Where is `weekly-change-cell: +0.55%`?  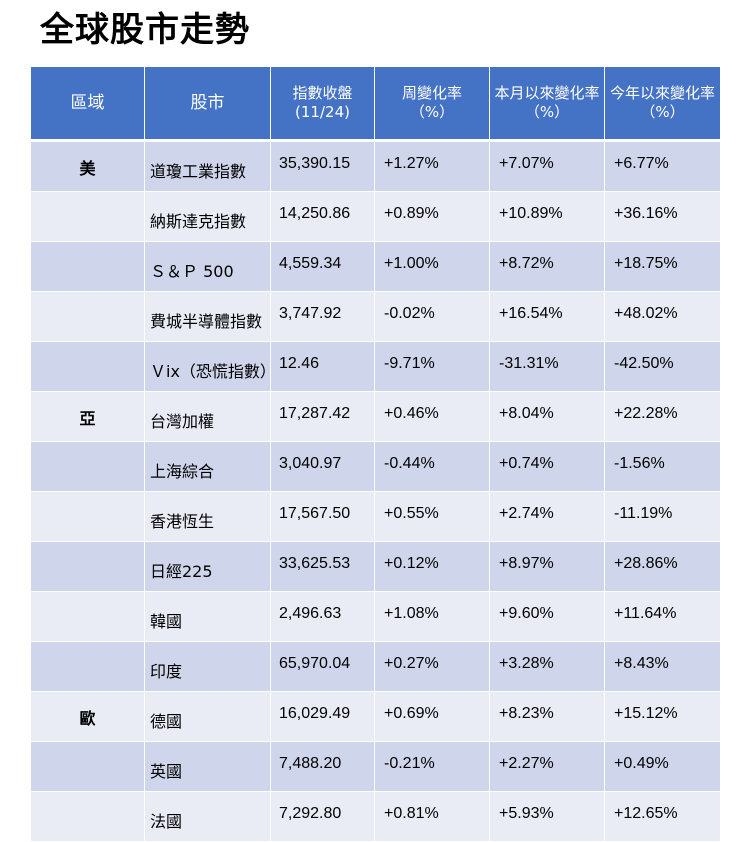 weekly-change-cell: +0.55% is located at coordinates (432, 516).